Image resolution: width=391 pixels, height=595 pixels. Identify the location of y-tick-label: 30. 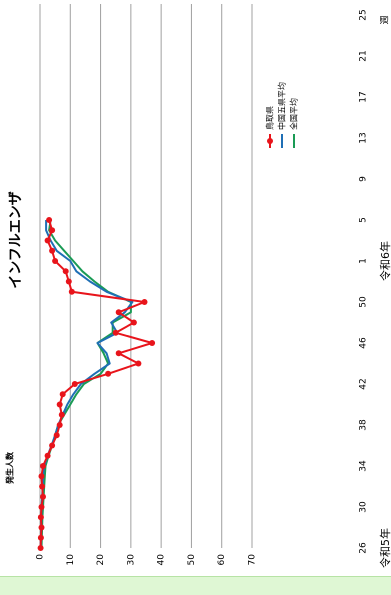
(131, 560).